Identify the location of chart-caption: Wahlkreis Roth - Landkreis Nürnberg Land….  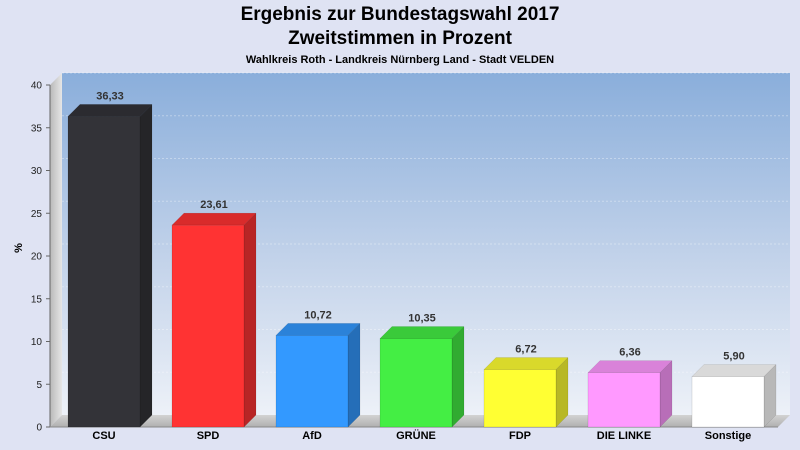
(400, 60).